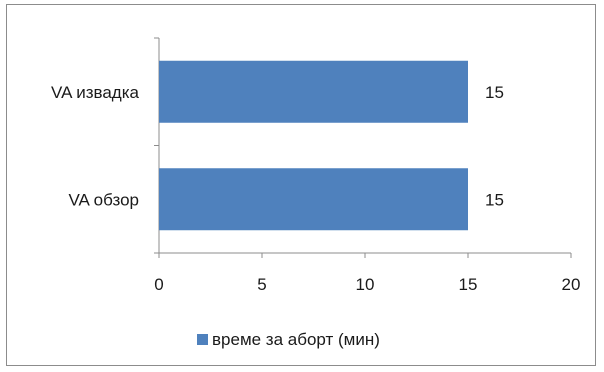  I want to click on x-tick-label: 20, so click(571, 284).